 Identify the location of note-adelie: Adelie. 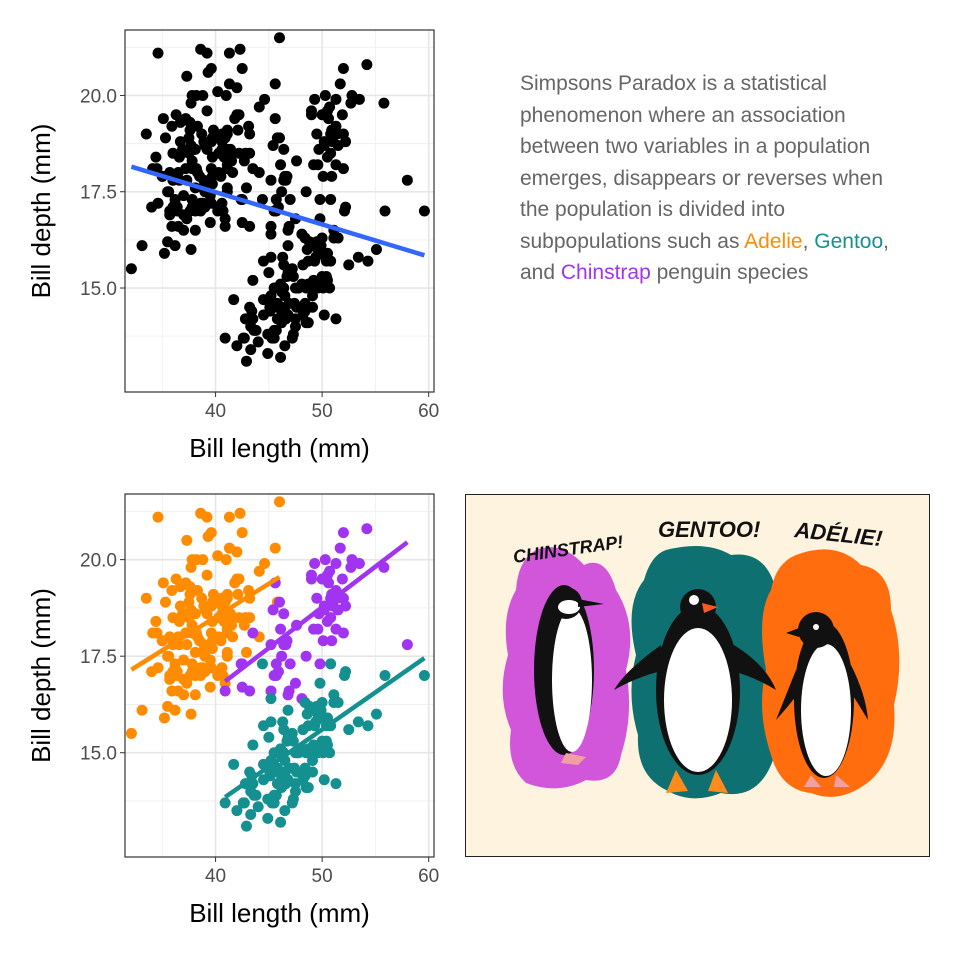
(773, 241).